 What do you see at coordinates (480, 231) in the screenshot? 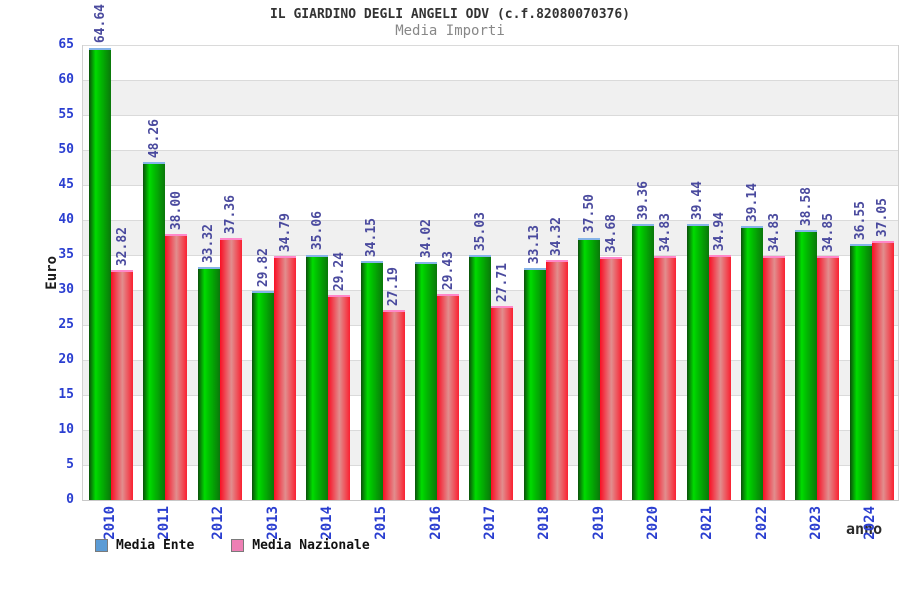
I see `value-label: 35.03` at bounding box center [480, 231].